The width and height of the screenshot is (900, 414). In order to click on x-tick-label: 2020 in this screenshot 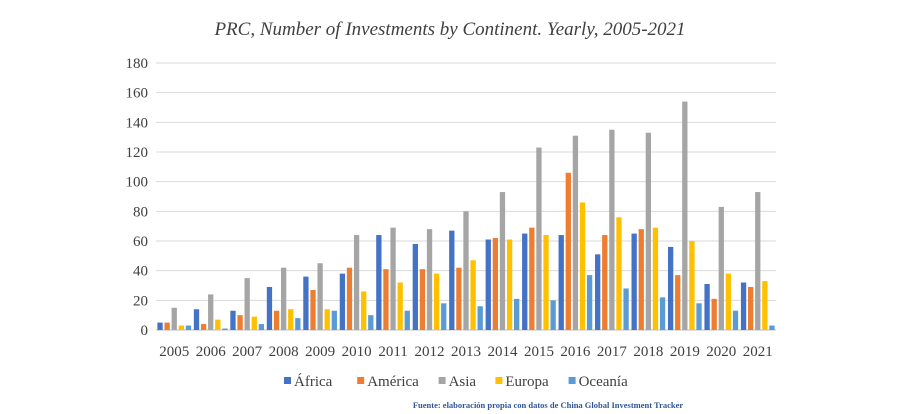, I will do `click(721, 352)`.